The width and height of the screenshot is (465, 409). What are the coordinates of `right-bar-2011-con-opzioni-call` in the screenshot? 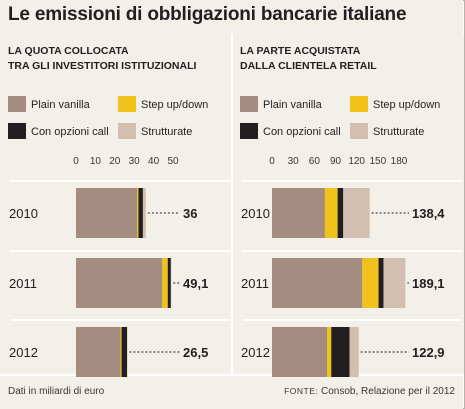 It's located at (381, 283).